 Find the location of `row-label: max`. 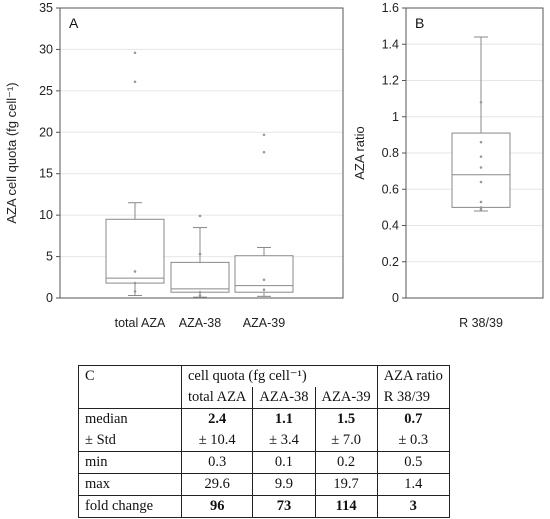

row-label: max is located at coordinates (130, 484).